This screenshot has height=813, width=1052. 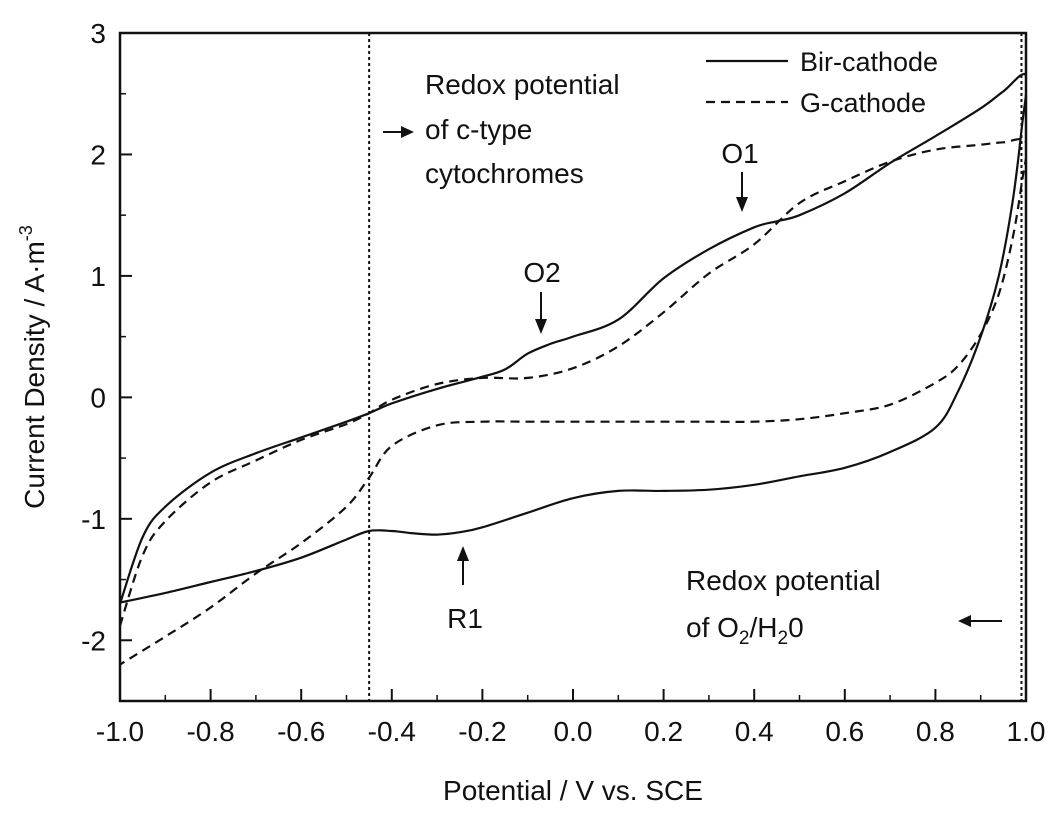 I want to click on y-axis-title-main: Current Density / A·m, so click(x=34, y=375).